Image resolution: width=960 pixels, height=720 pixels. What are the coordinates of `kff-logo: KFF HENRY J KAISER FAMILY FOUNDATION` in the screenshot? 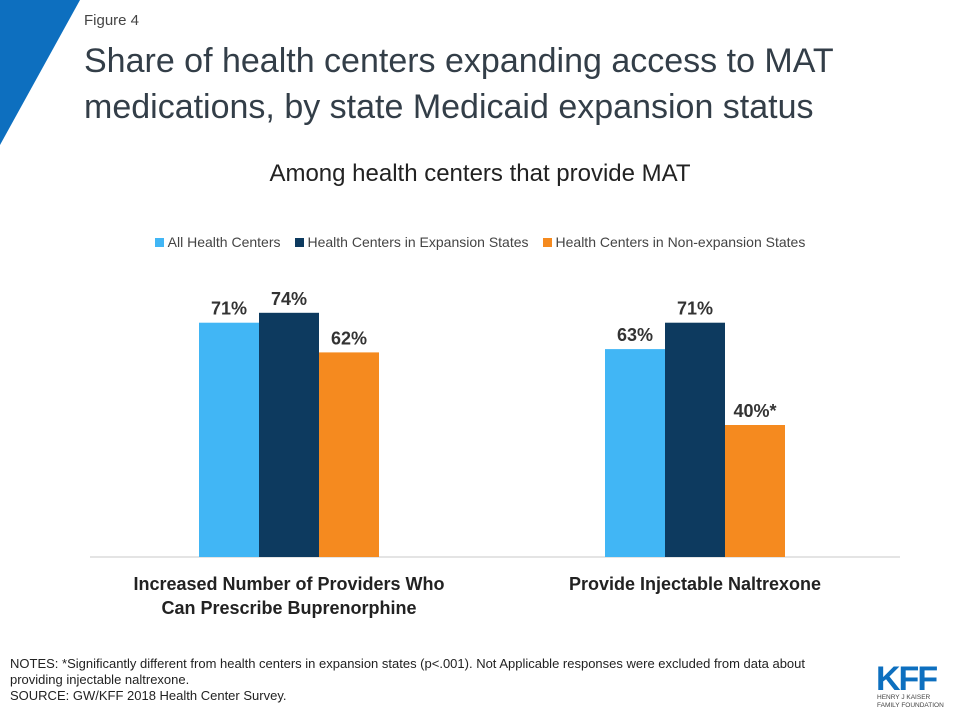 It's located at (910, 684).